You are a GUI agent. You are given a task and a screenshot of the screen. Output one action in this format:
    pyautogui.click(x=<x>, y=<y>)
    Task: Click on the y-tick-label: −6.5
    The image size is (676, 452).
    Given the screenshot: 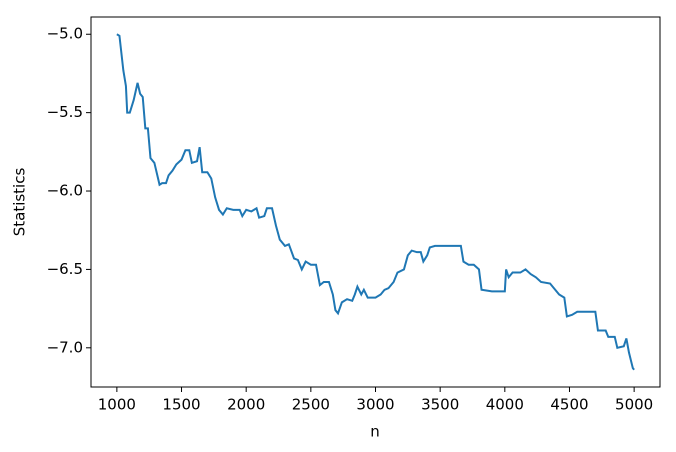 What is the action you would take?
    pyautogui.click(x=65, y=269)
    